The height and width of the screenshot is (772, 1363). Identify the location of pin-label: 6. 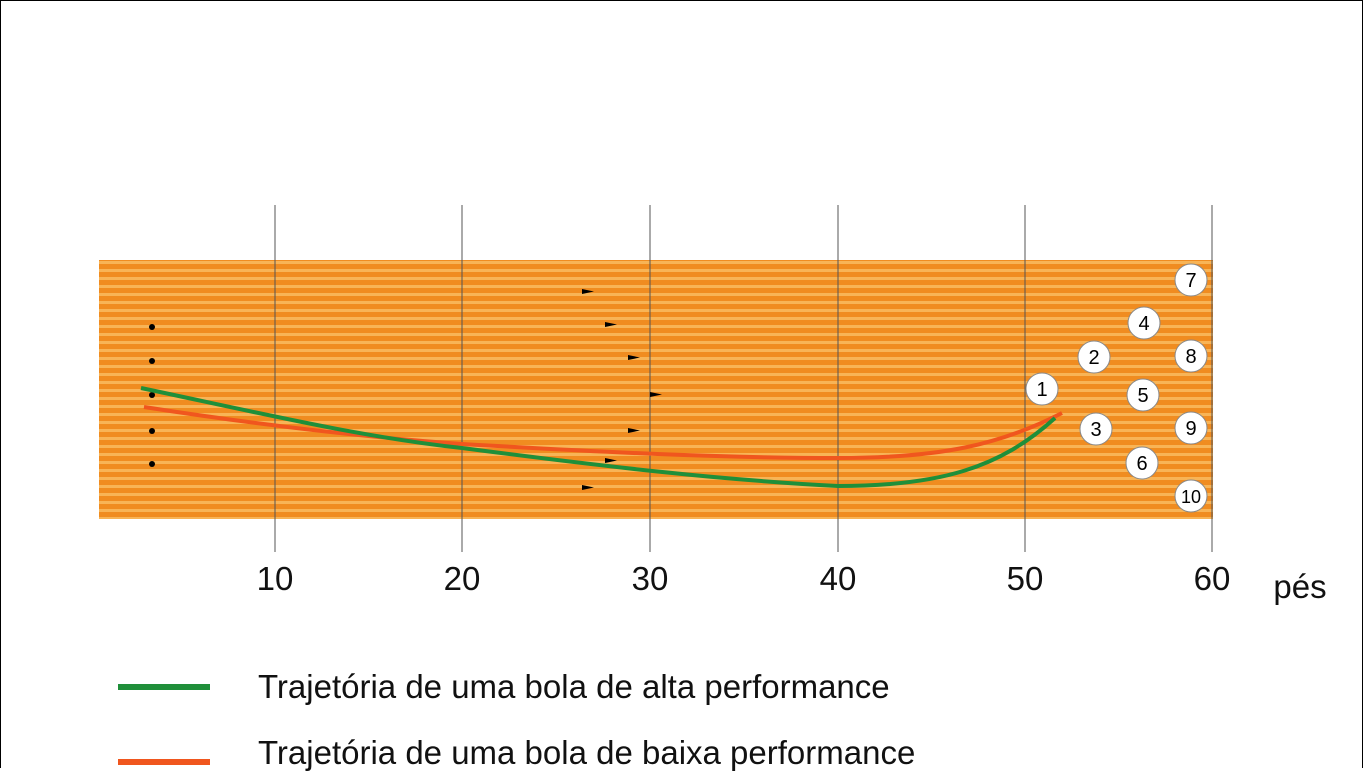
(1141, 464).